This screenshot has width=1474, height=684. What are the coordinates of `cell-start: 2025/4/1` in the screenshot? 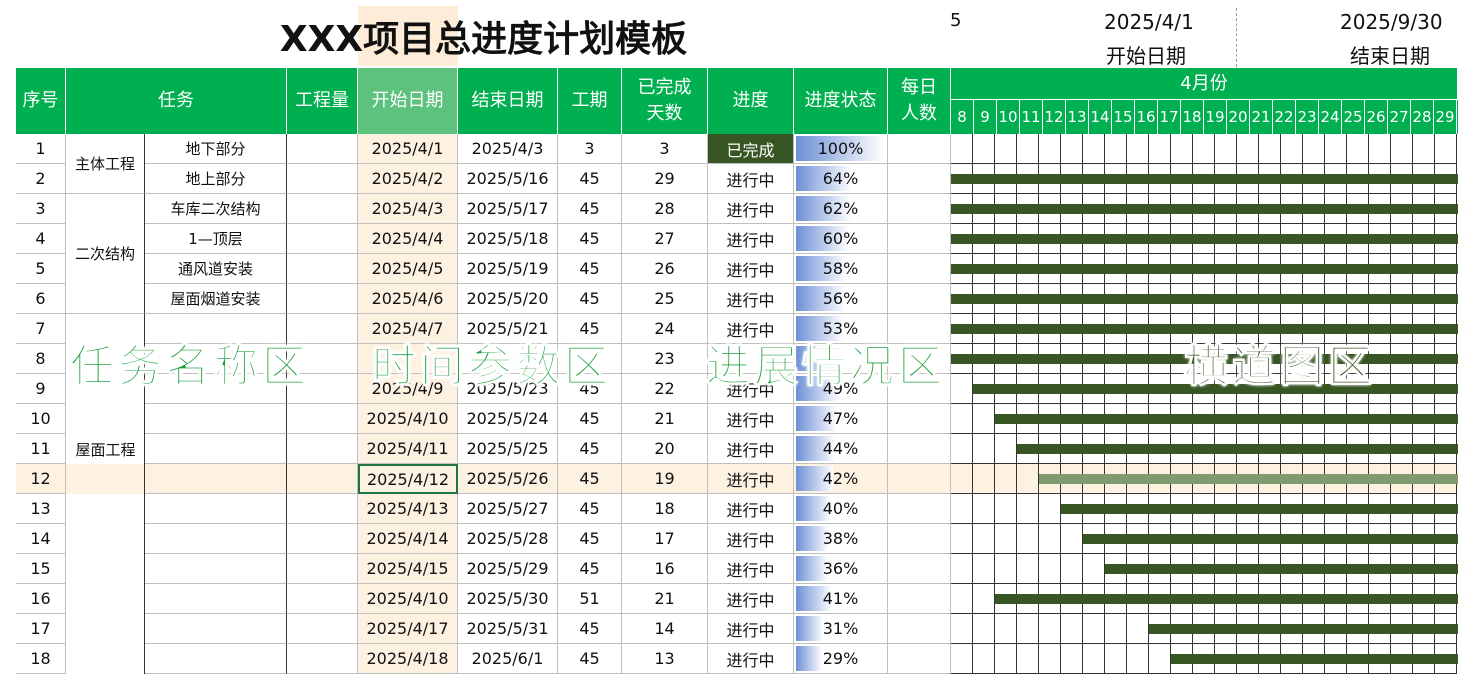 It's located at (408, 149).